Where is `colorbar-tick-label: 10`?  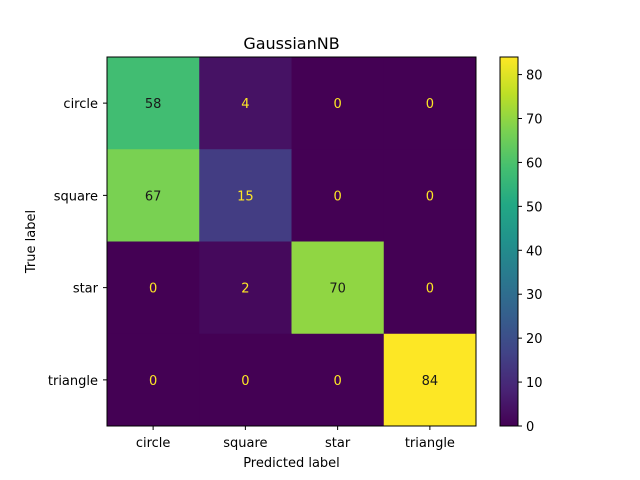
colorbar-tick-label: 10 is located at coordinates (534, 383).